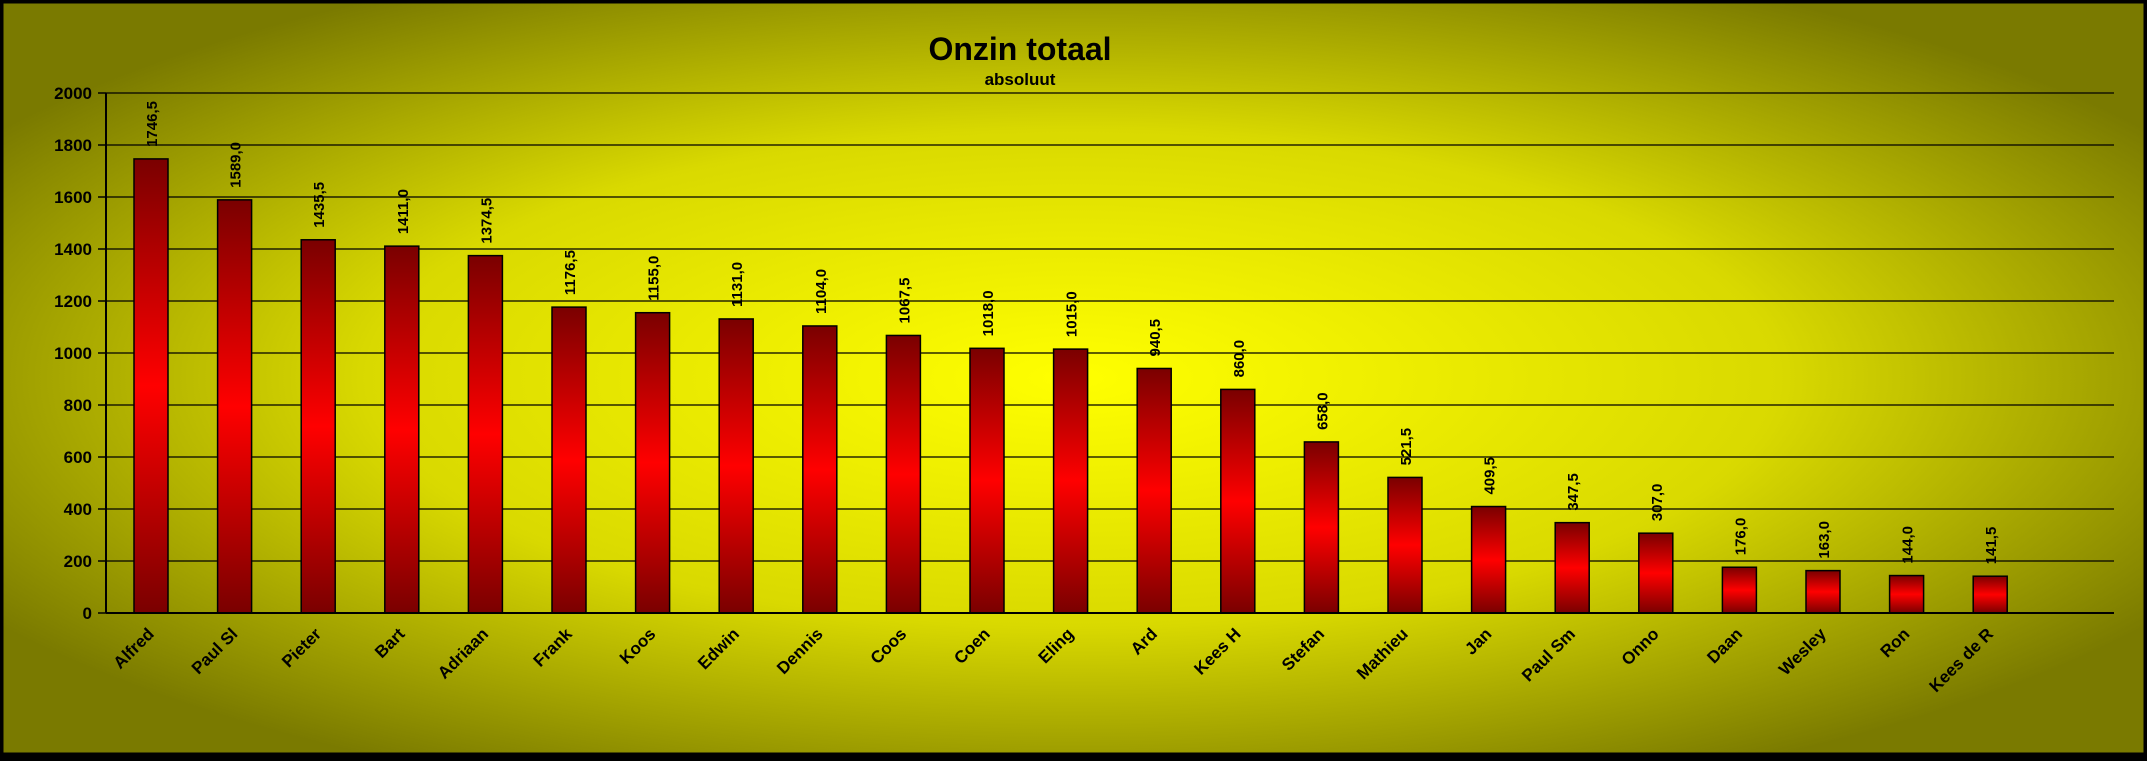  Describe the element at coordinates (1072, 314) in the screenshot. I see `data-label: 1015,0` at that location.